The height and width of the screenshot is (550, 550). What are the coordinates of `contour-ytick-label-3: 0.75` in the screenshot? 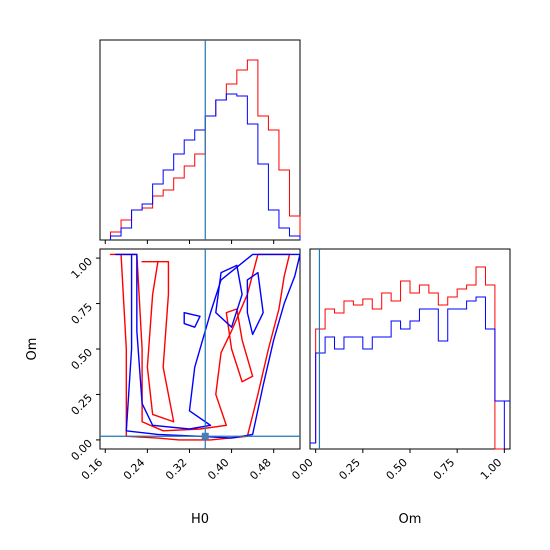 It's located at (82, 313).